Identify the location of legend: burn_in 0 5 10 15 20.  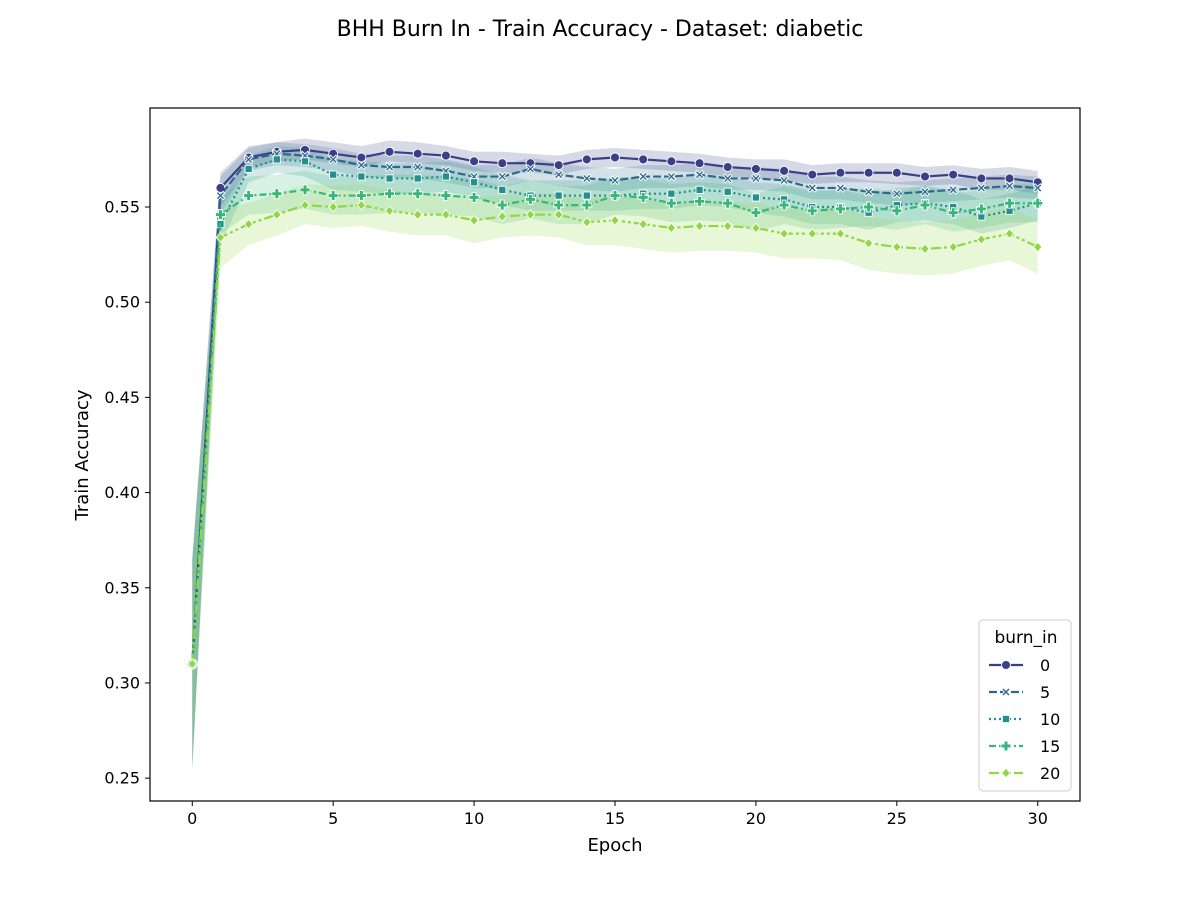
(1025, 705).